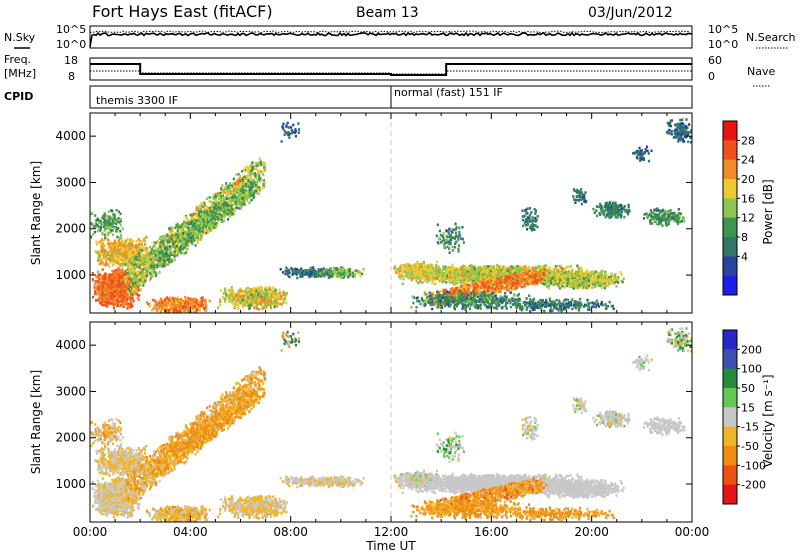  What do you see at coordinates (723, 44) in the screenshot?
I see `nsearch-tick-low: 10^0` at bounding box center [723, 44].